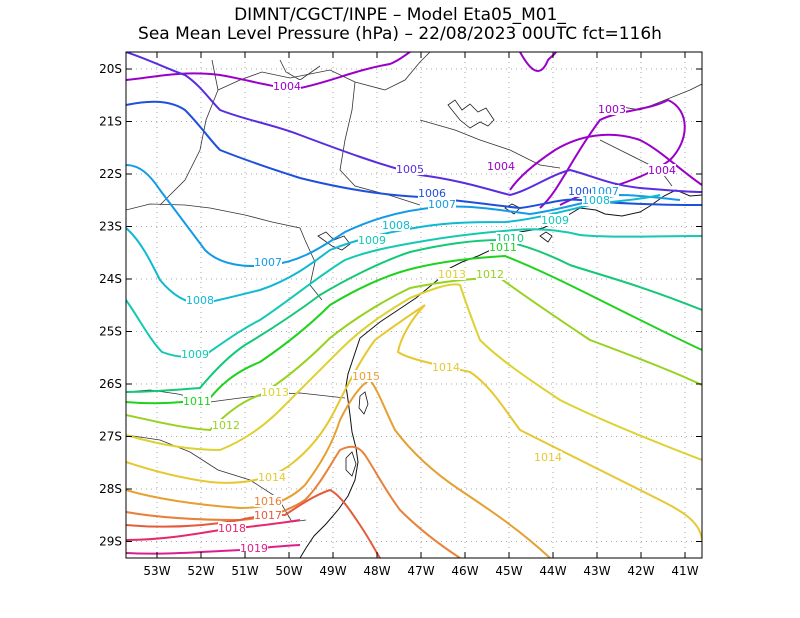 Image resolution: width=800 pixels, height=618 pixels. Describe the element at coordinates (596, 571) in the screenshot. I see `x-tick-label: 43W` at that location.